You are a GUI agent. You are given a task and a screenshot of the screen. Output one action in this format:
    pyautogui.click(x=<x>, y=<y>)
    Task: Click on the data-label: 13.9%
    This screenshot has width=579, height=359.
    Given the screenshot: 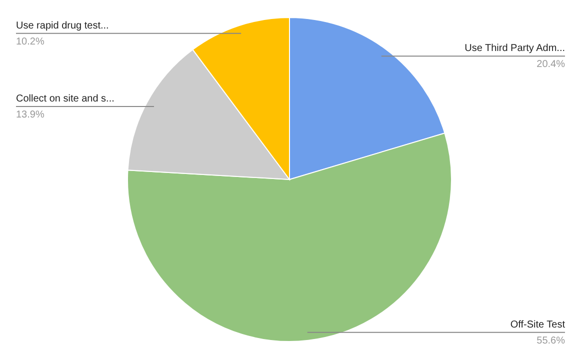 What is the action you would take?
    pyautogui.click(x=30, y=114)
    